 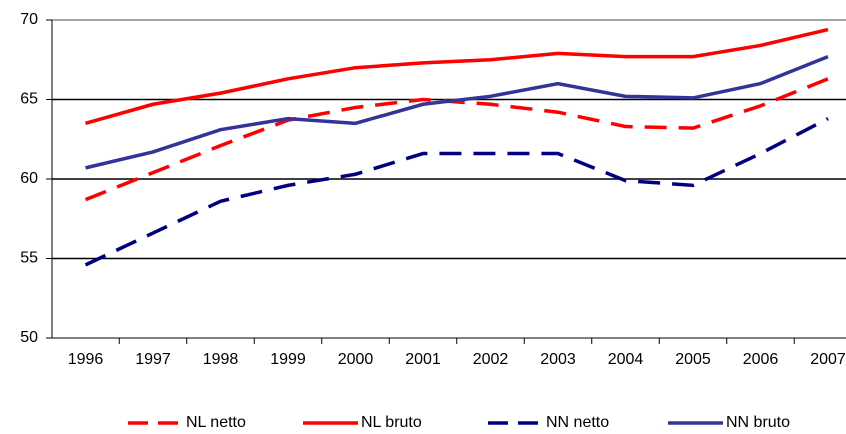 I want to click on y-tick-label: 60, so click(x=29, y=178).